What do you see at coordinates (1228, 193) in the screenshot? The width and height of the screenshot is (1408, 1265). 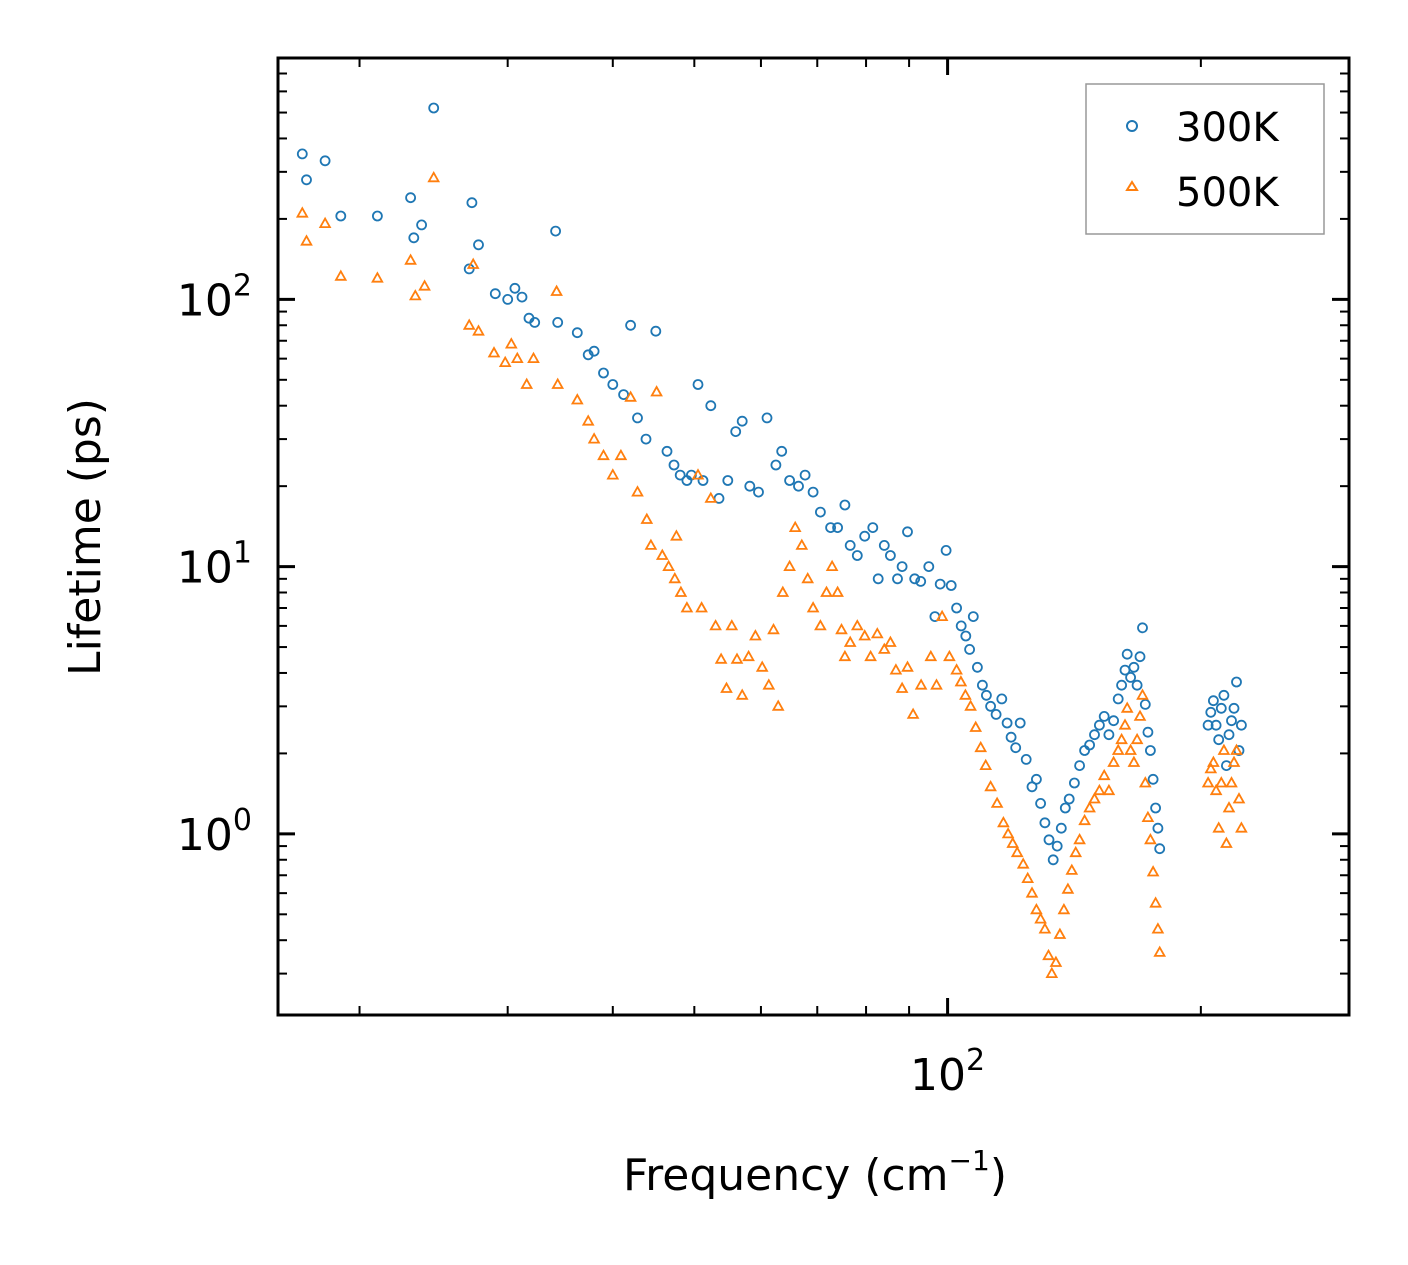 I see `legend-label-500k: 500K` at bounding box center [1228, 193].